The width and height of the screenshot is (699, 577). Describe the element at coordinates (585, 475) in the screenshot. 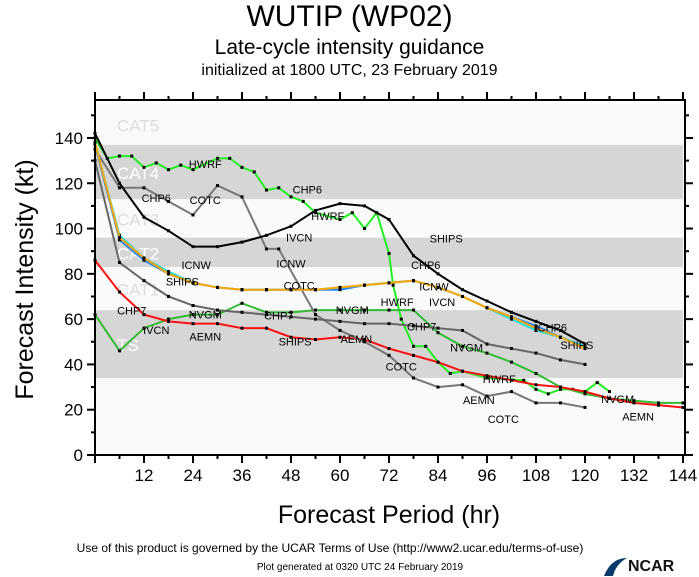

I see `x-tick-label: 120` at that location.